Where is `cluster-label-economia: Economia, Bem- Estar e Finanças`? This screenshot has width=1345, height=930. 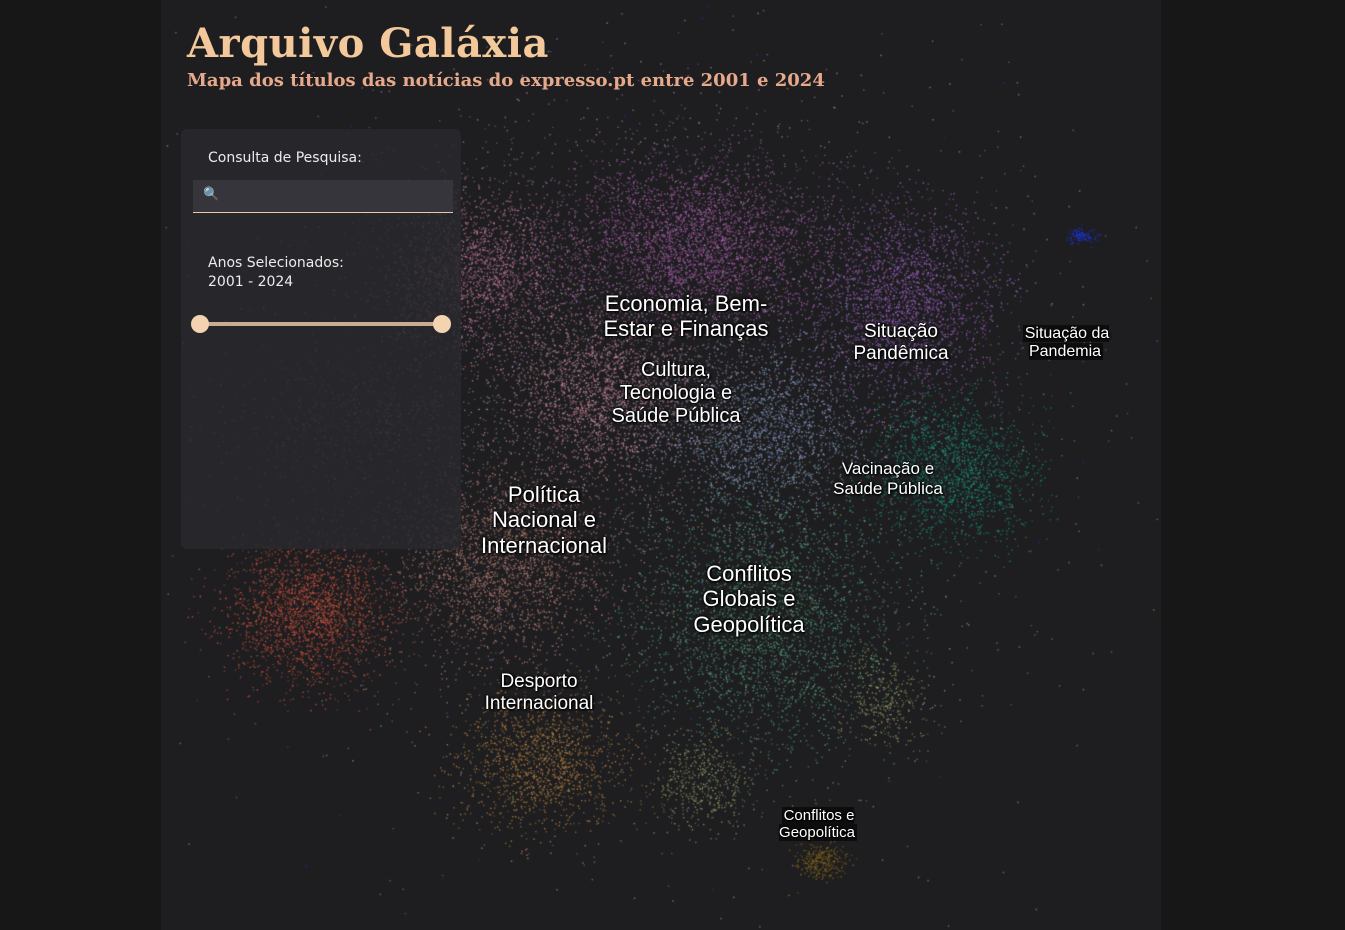
cluster-label-economia: Economia, Bem- Estar e Finanças is located at coordinates (686, 316).